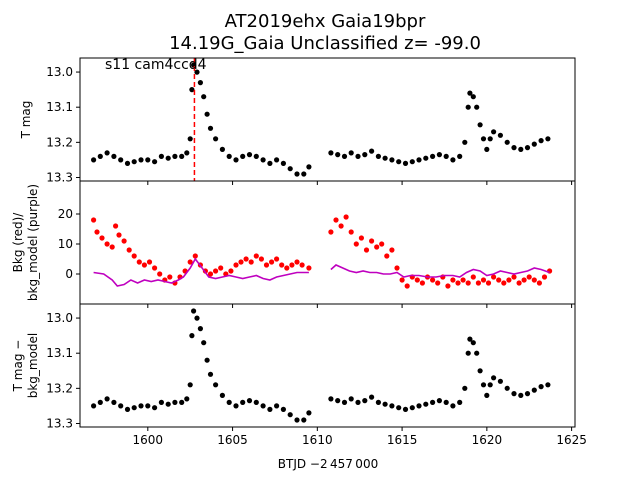 The height and width of the screenshot is (480, 640). What do you see at coordinates (571, 440) in the screenshot?
I see `x-tick-label: 1625` at bounding box center [571, 440].